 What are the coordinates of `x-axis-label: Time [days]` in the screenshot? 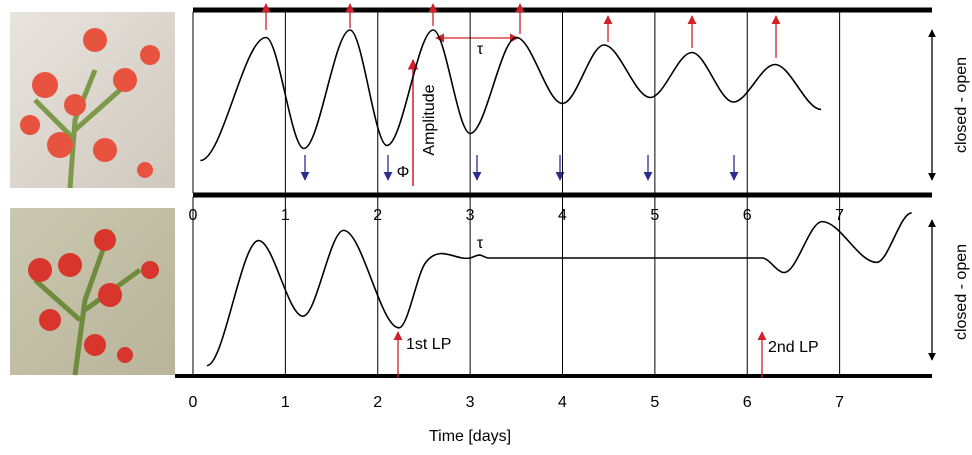 It's located at (470, 436).